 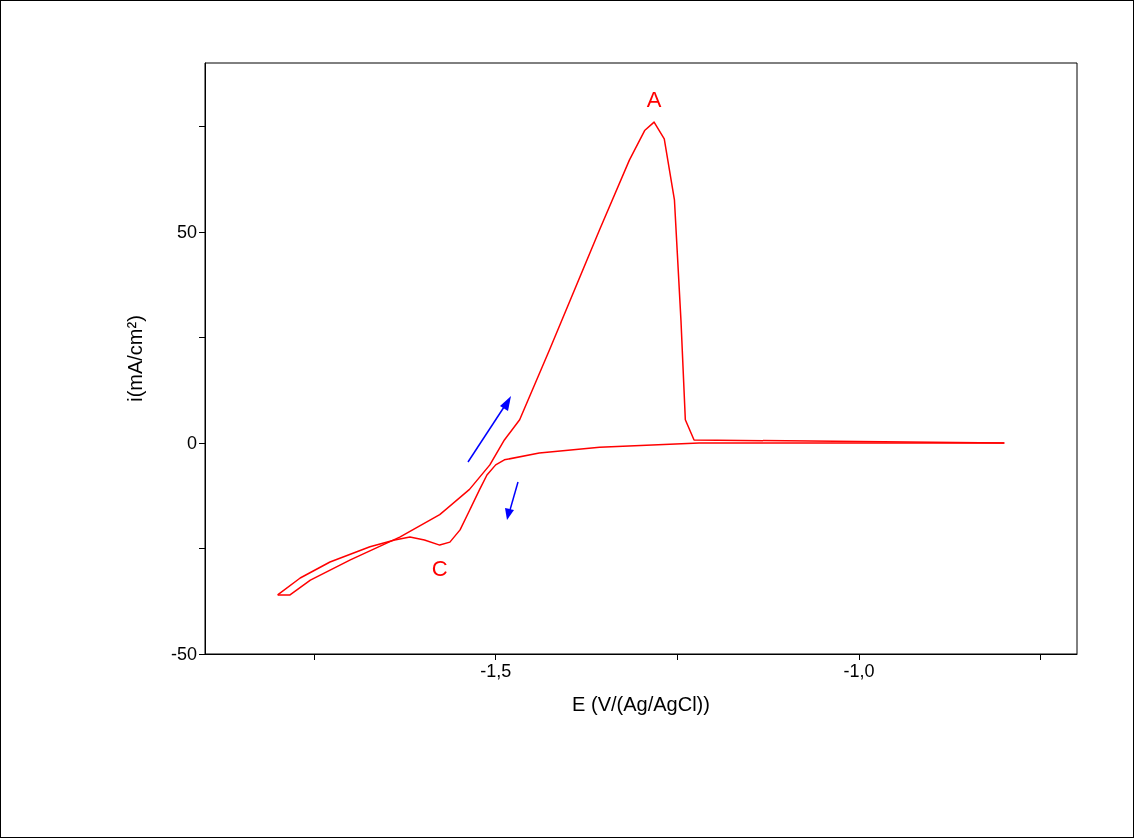 What do you see at coordinates (641, 704) in the screenshot?
I see `x-axis-title: E (V/(Ag/AgCl))` at bounding box center [641, 704].